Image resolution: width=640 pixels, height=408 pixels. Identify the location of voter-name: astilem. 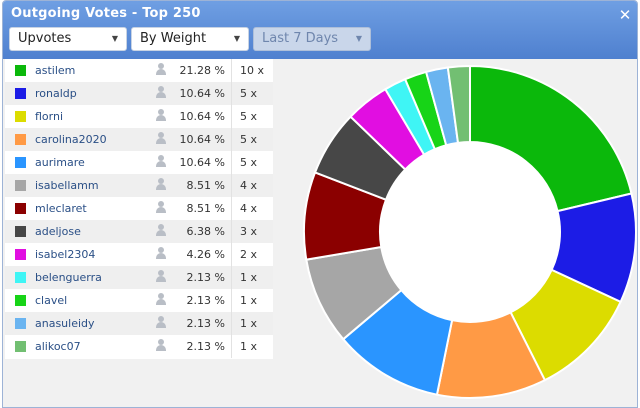
(55, 70).